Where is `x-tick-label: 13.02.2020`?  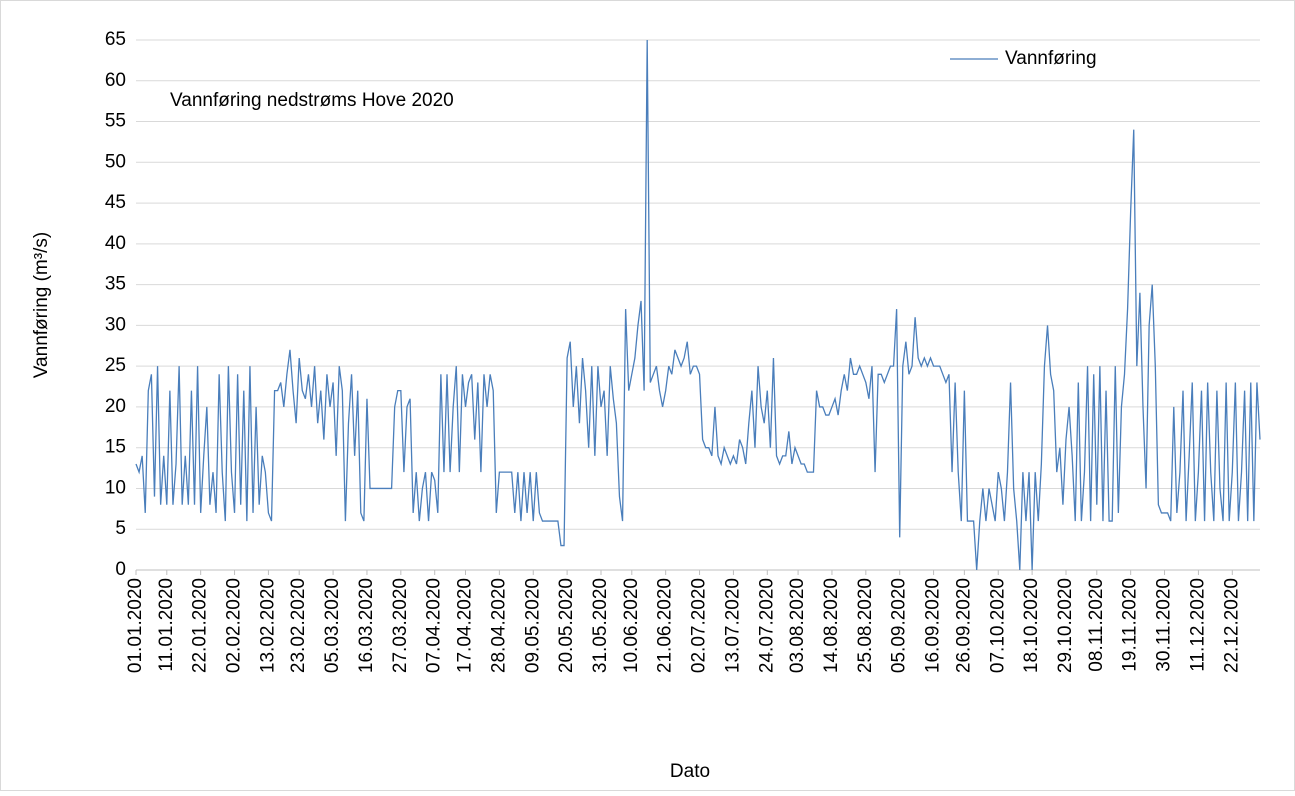 x-tick-label: 13.02.2020 is located at coordinates (267, 625).